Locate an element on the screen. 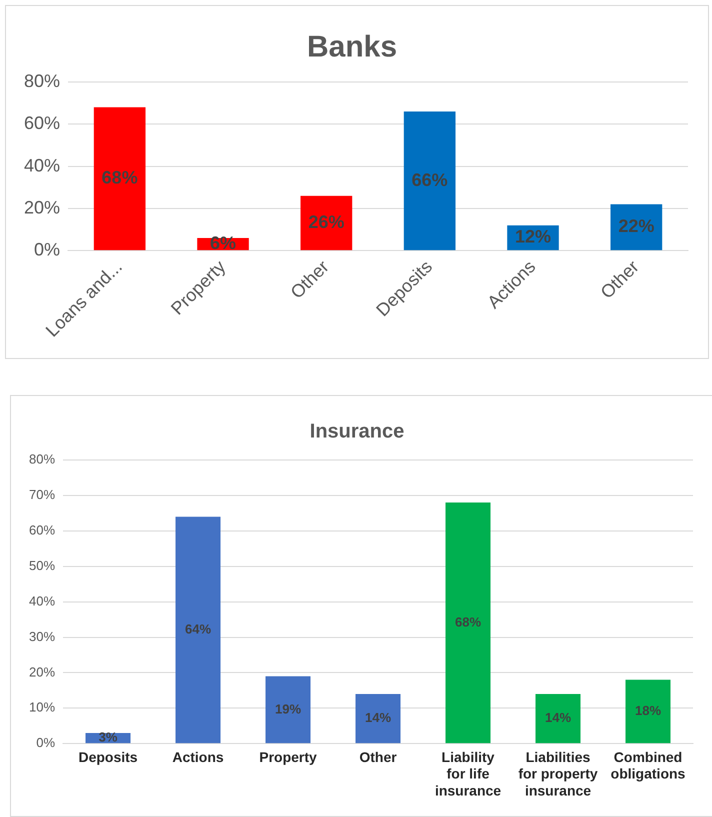  chart-title: Banks is located at coordinates (352, 47).